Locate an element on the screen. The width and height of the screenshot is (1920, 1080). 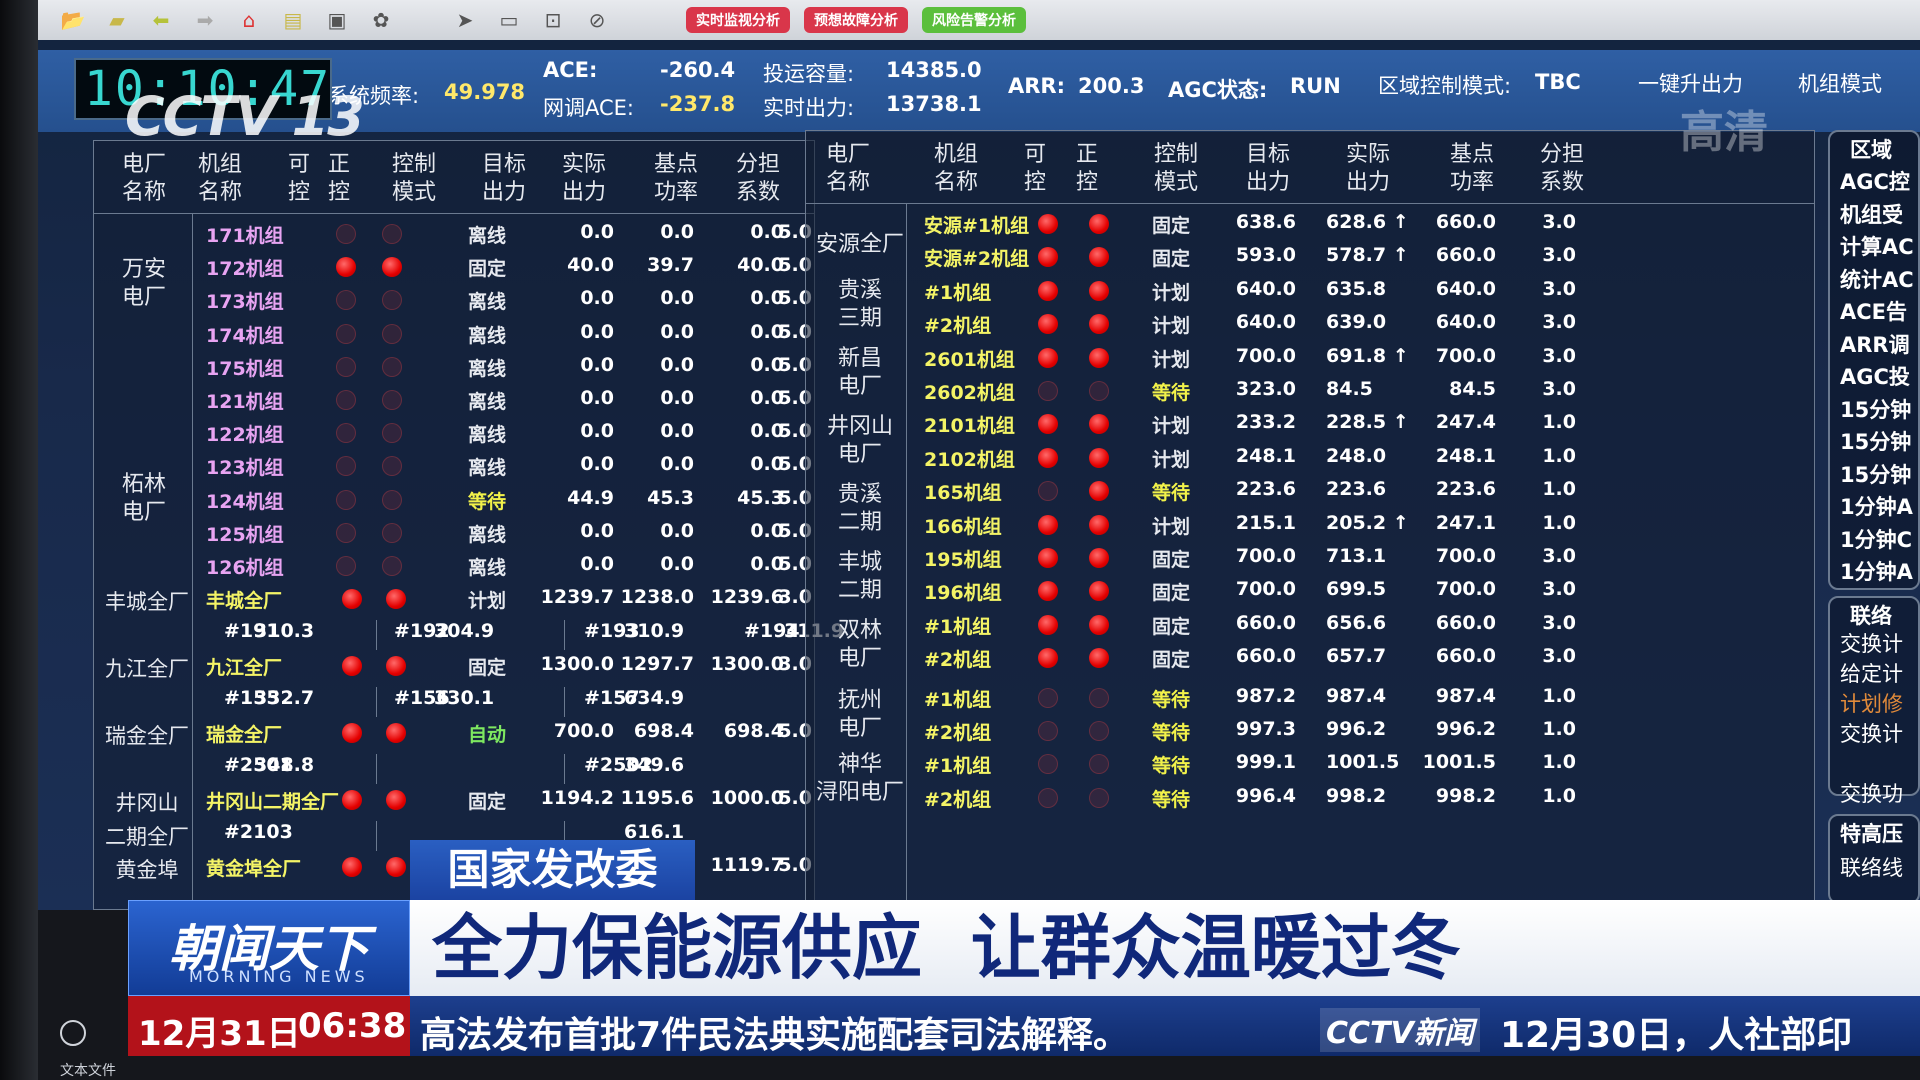
zoom-icon: ⊡ is located at coordinates (553, 20).